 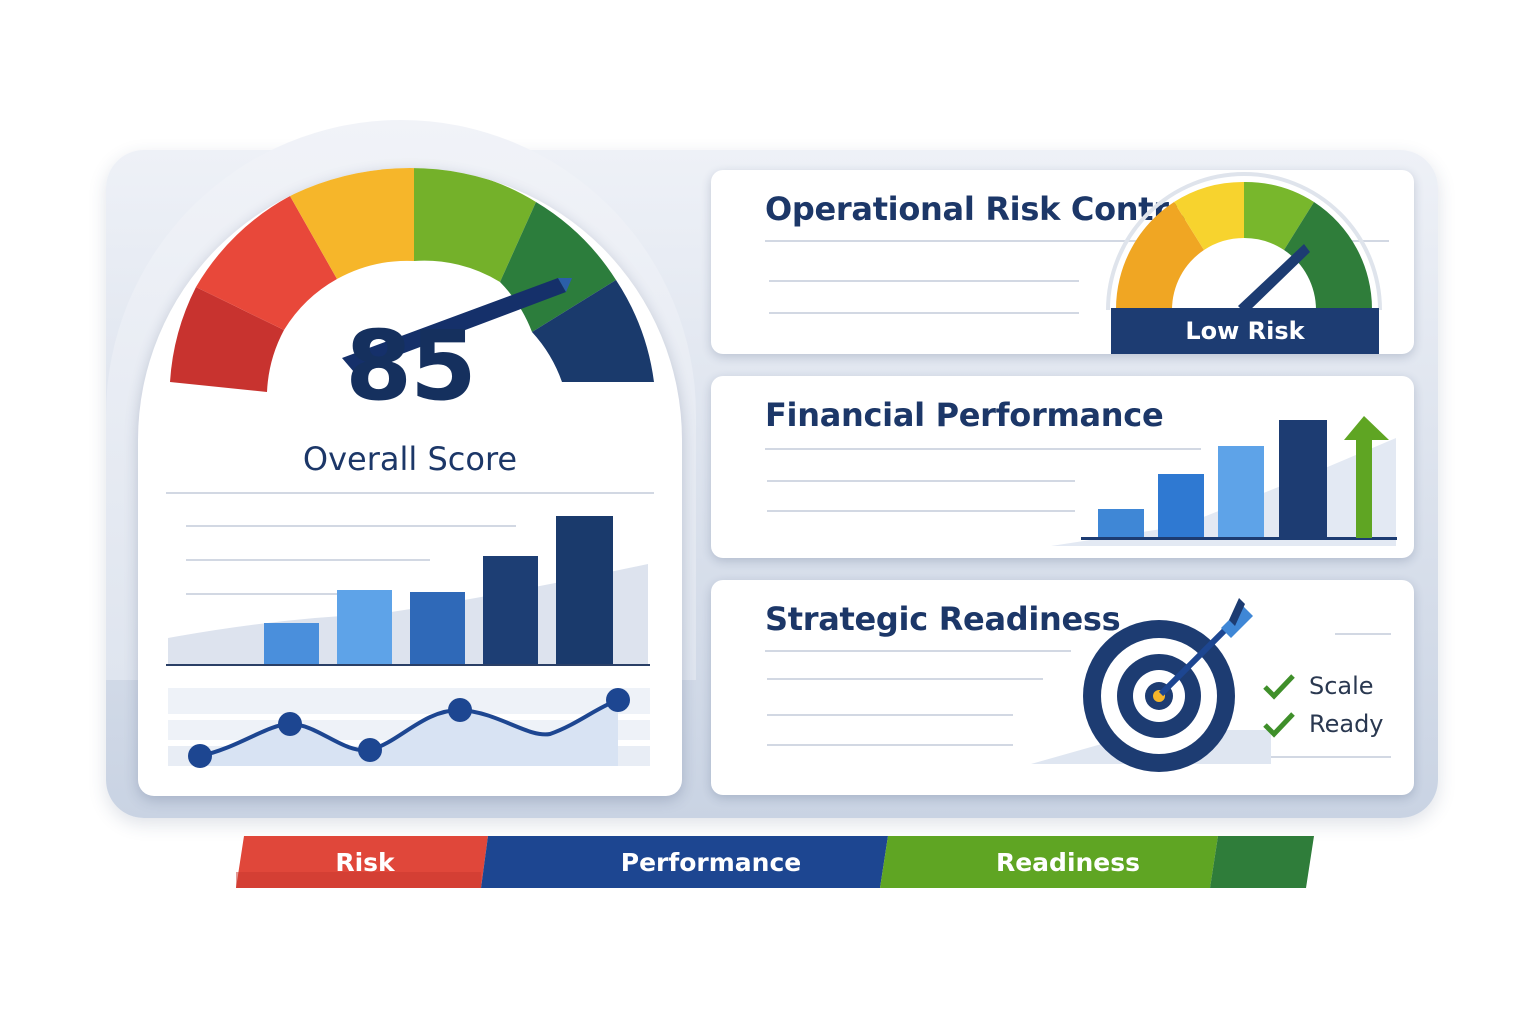 I want to click on overall-score-value: 85, so click(x=411, y=366).